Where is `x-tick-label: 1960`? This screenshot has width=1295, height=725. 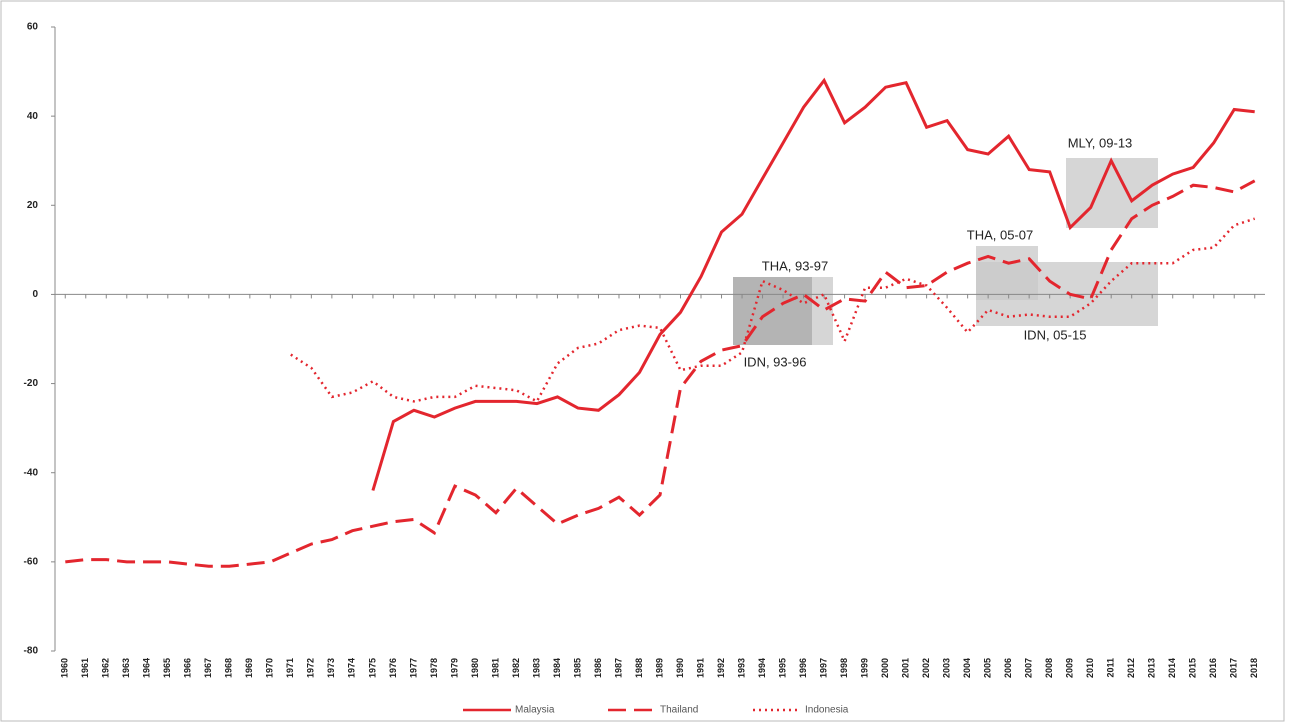
x-tick-label: 1960 is located at coordinates (65, 668).